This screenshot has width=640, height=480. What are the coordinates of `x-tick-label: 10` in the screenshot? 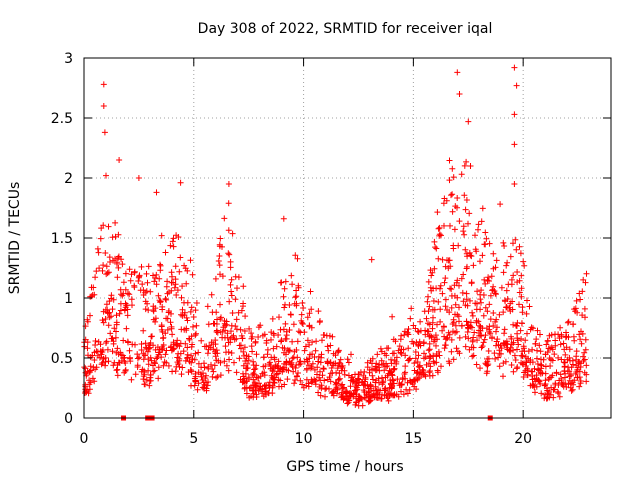 It's located at (304, 439).